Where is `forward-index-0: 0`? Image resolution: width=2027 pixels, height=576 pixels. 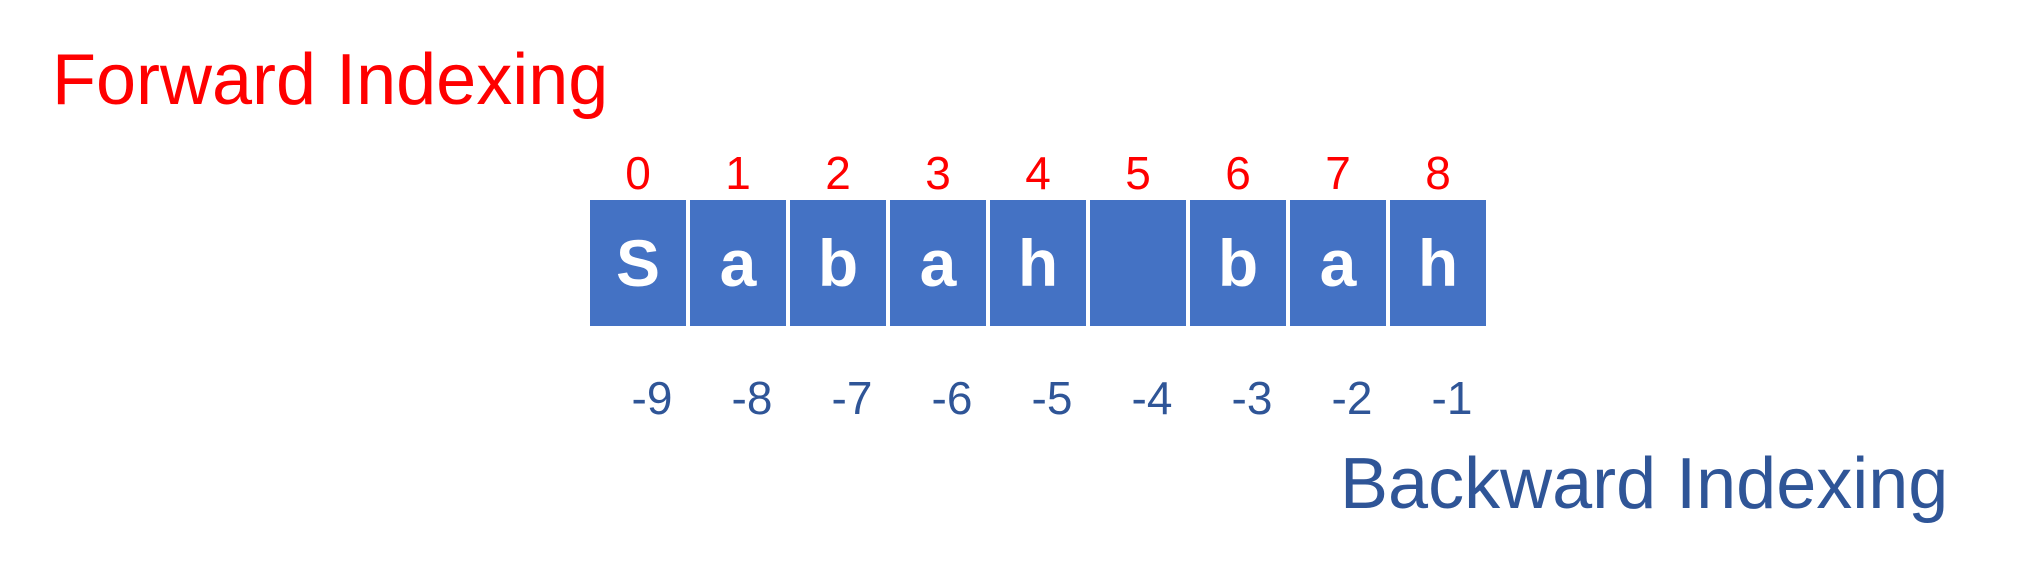
forward-index-0: 0 is located at coordinates (638, 173).